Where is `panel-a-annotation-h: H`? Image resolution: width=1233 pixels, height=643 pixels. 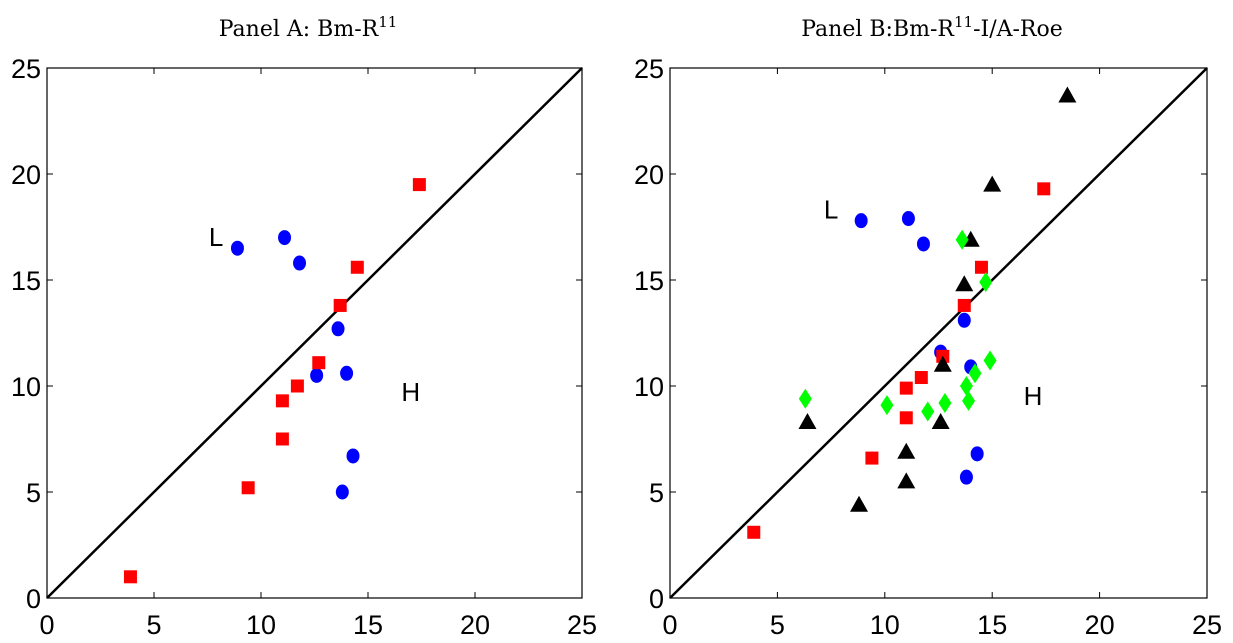
panel-a-annotation-h: H is located at coordinates (410, 392).